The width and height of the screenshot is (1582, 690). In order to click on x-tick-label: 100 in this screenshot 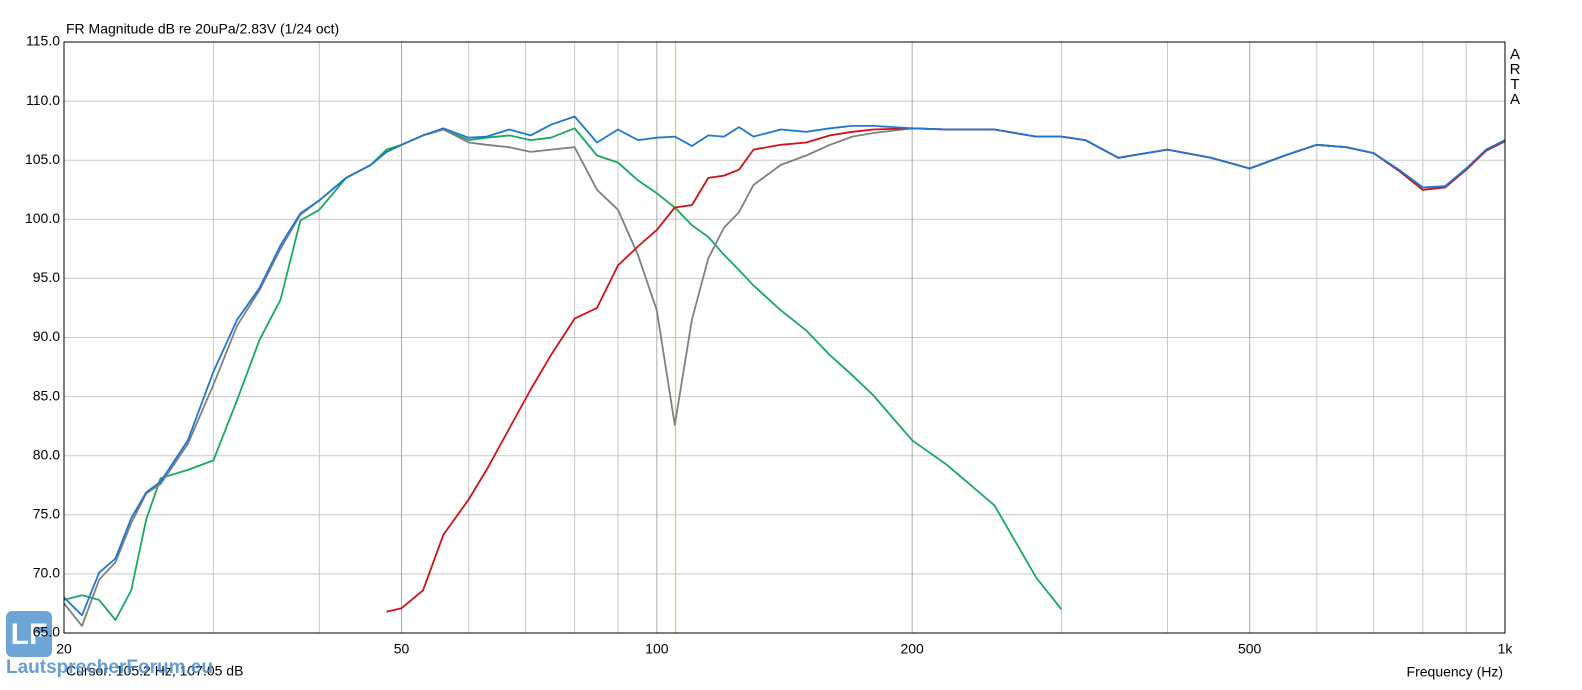, I will do `click(657, 649)`.